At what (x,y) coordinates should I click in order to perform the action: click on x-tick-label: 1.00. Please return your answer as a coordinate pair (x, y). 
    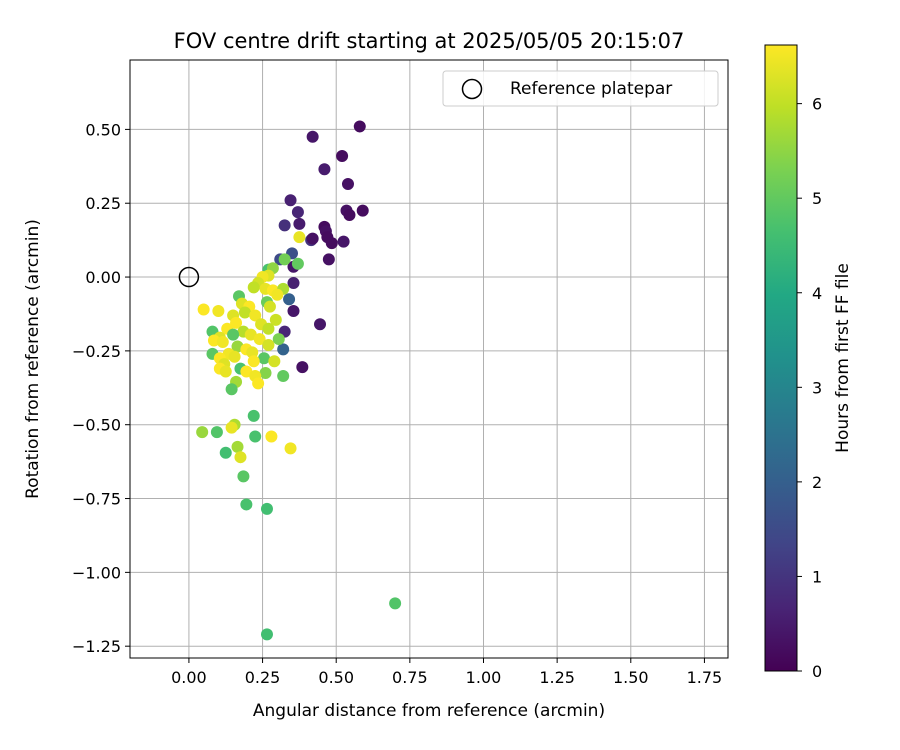
    Looking at the image, I should click on (484, 677).